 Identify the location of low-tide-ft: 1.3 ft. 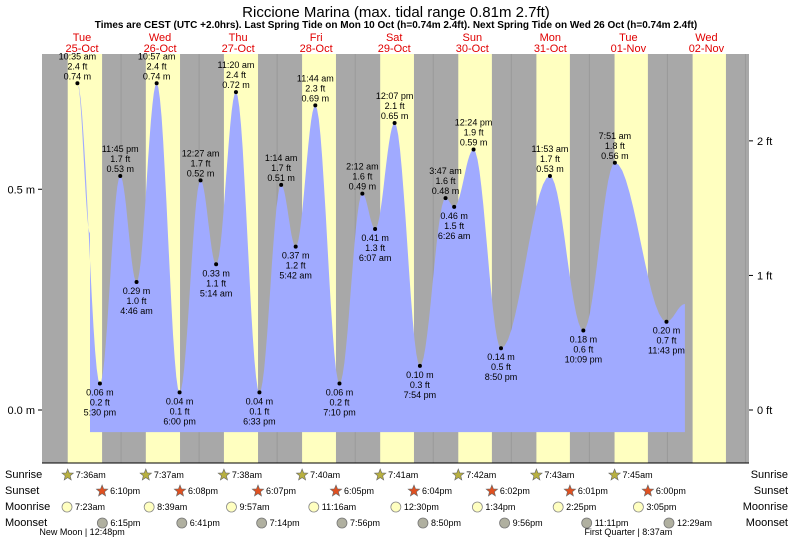
(375, 248).